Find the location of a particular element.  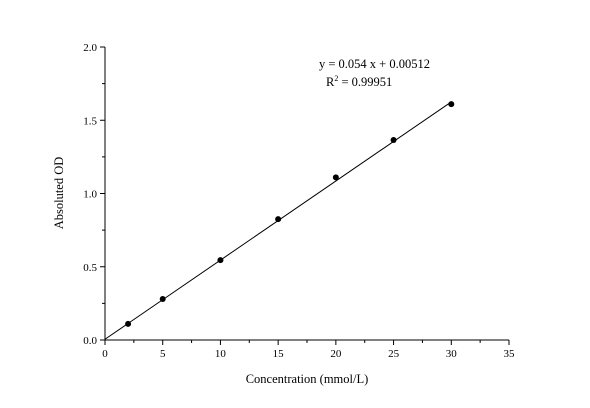

x-tick-label: 35 is located at coordinates (510, 354).